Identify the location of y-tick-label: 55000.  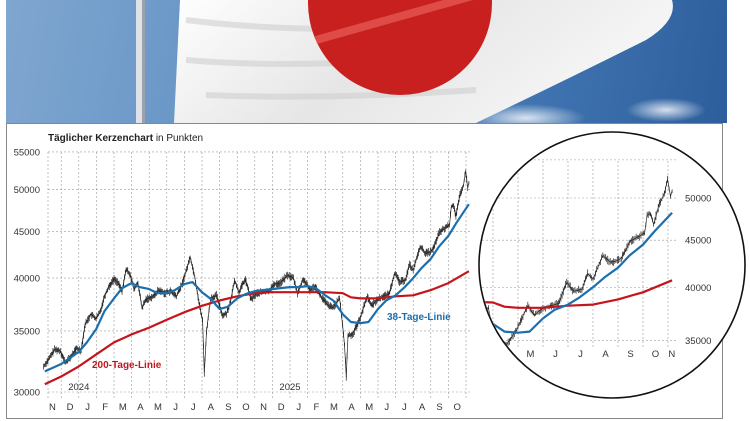
(27, 152).